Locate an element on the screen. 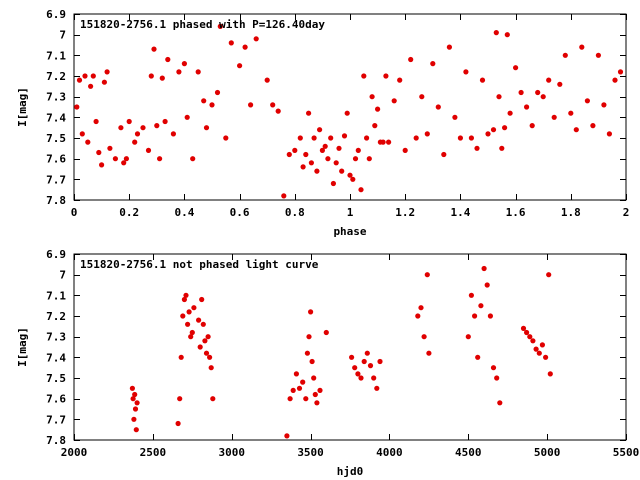  unphased-x-tick-label: 4500 is located at coordinates (468, 452).